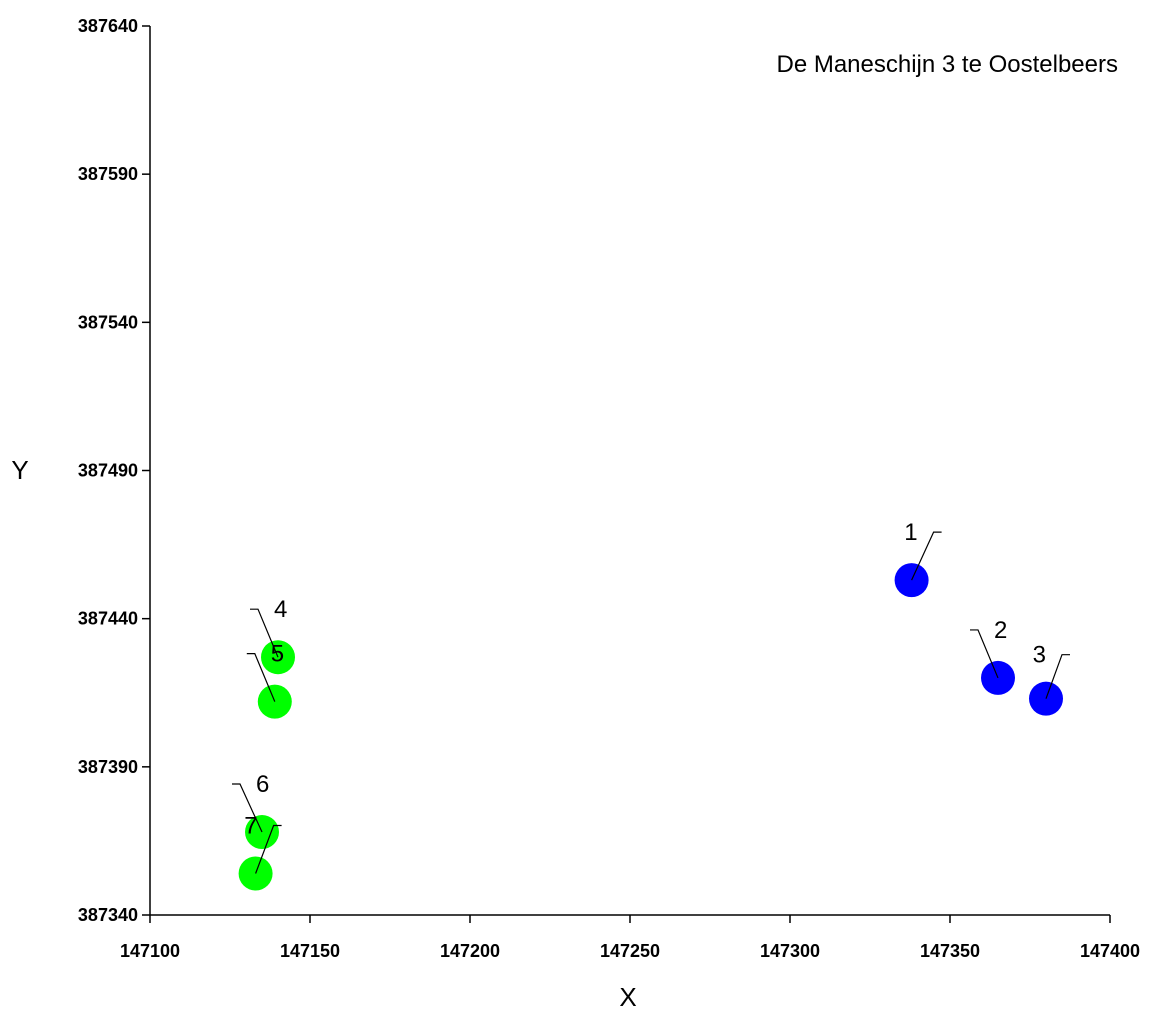 Image resolution: width=1154 pixels, height=1009 pixels. What do you see at coordinates (108, 26) in the screenshot?
I see `y-tick-label: 387640` at bounding box center [108, 26].